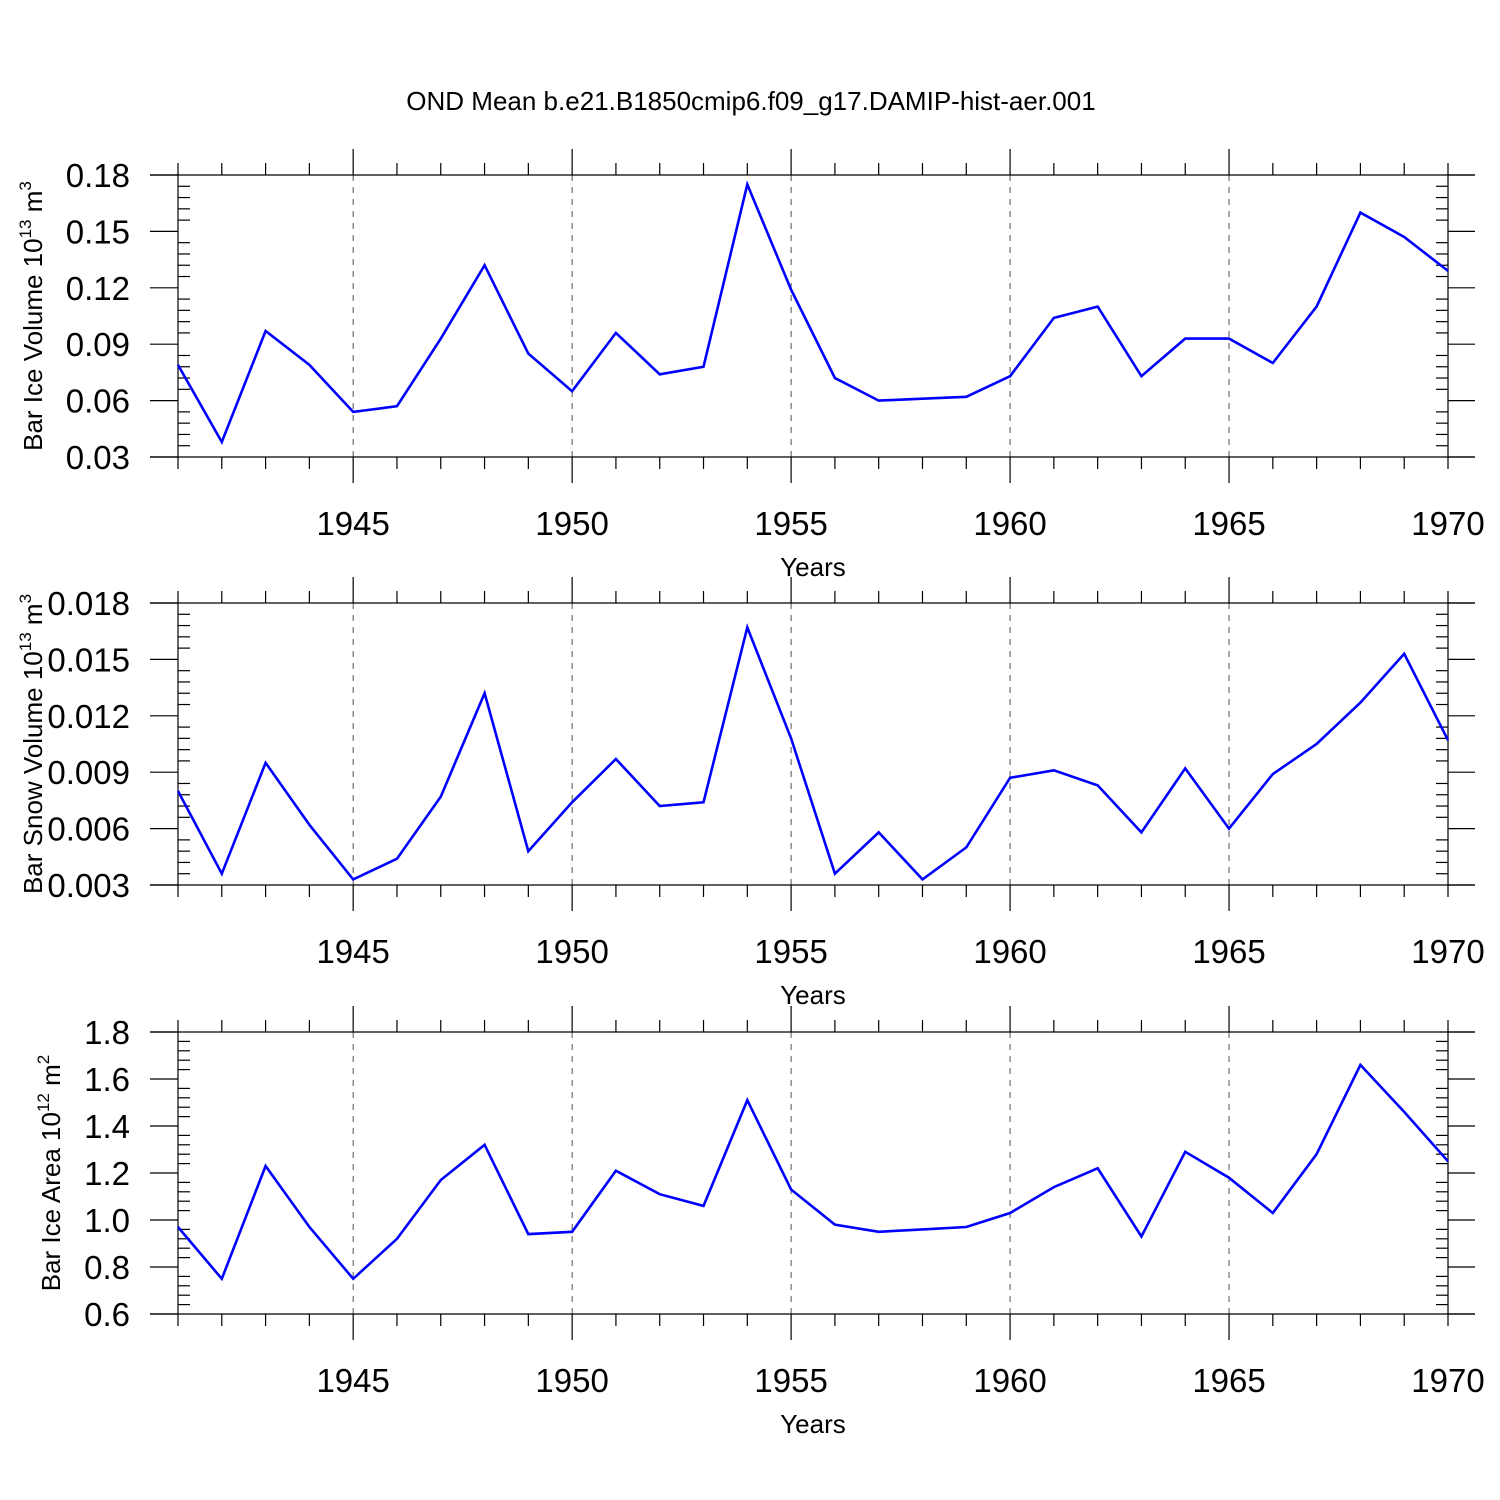  Describe the element at coordinates (107, 1220) in the screenshot. I see `y-tick-label: 1.0` at that location.